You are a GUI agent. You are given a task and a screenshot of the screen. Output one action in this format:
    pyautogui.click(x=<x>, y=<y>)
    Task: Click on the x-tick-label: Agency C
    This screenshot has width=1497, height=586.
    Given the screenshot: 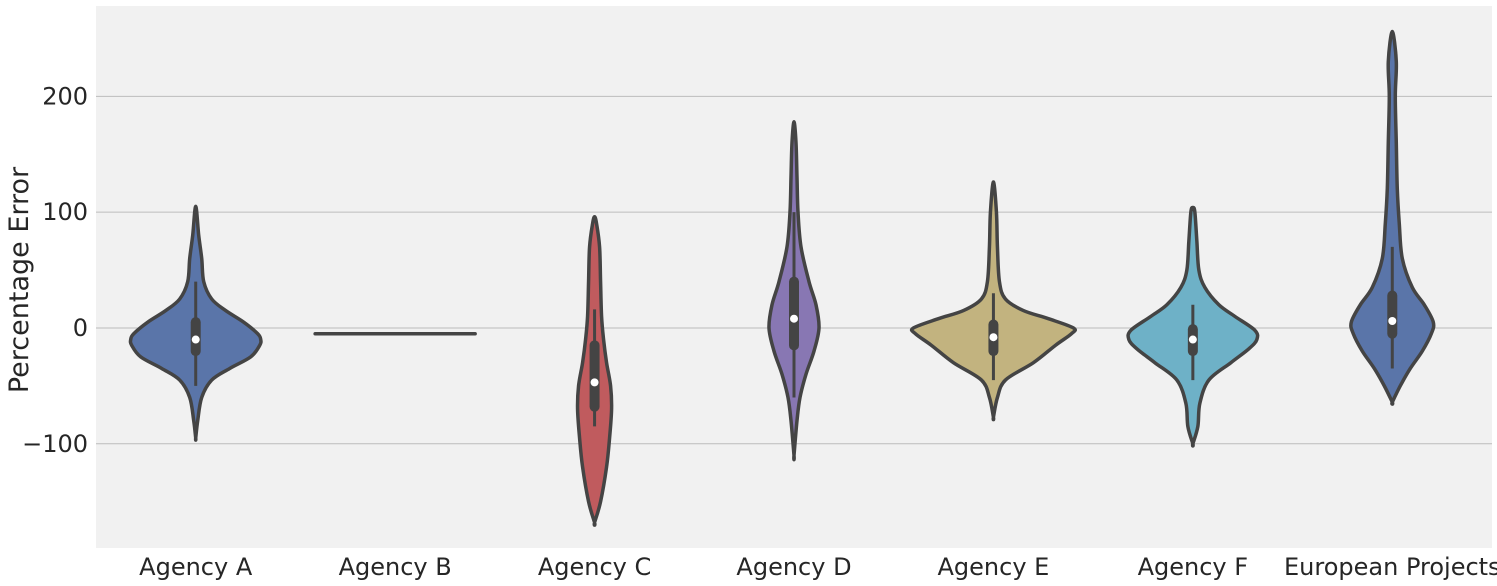 What is the action you would take?
    pyautogui.click(x=594, y=567)
    